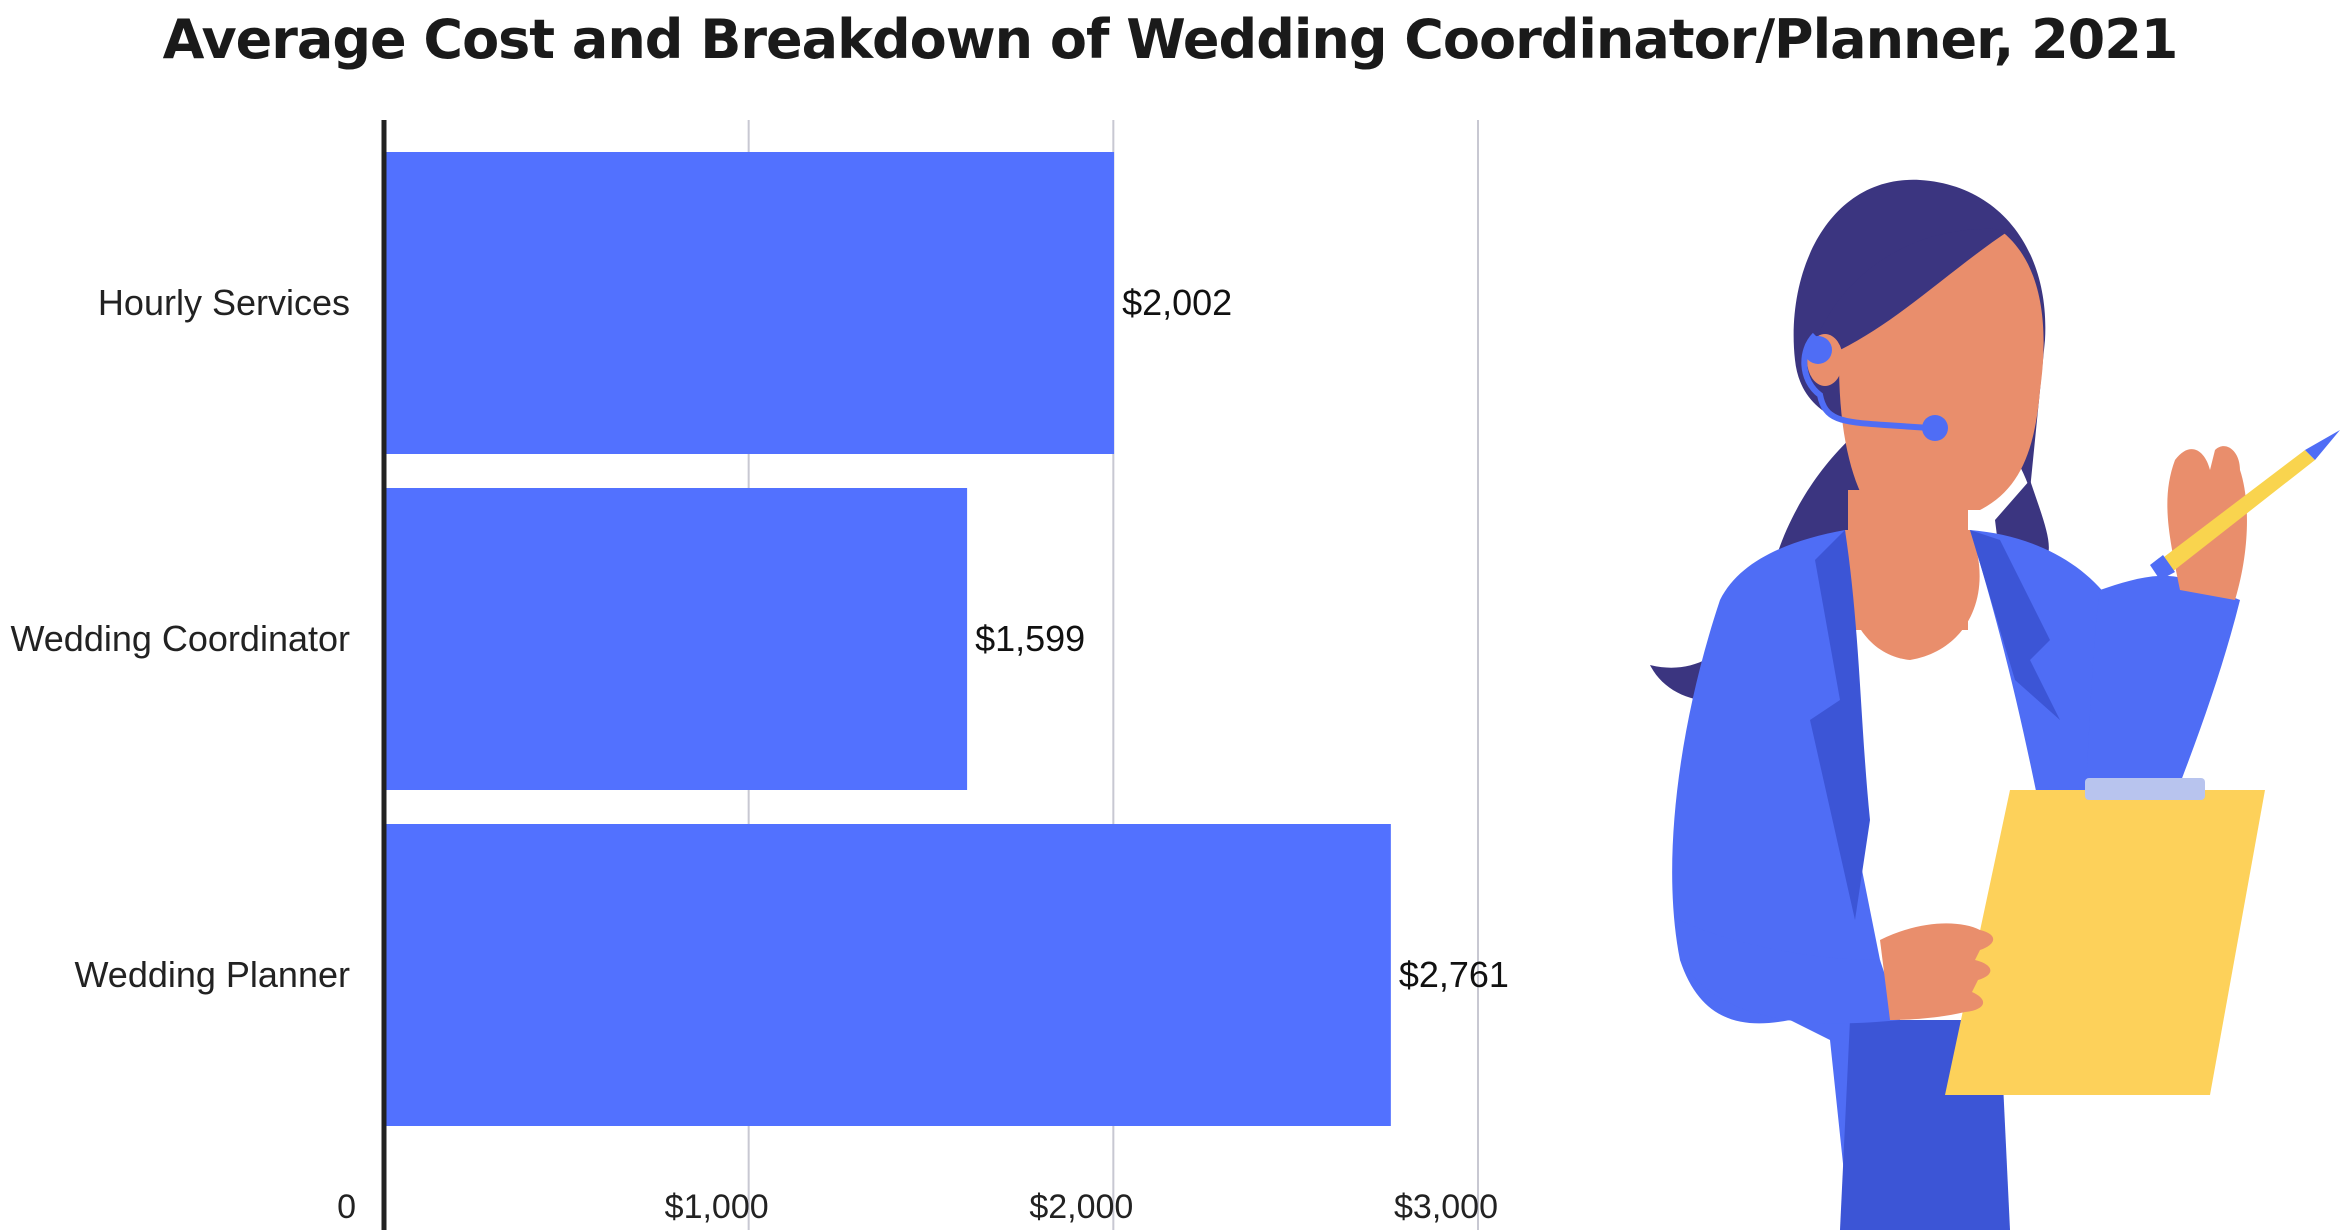 This screenshot has height=1230, width=2340. What do you see at coordinates (1937, 971) in the screenshot?
I see `holding-hand` at bounding box center [1937, 971].